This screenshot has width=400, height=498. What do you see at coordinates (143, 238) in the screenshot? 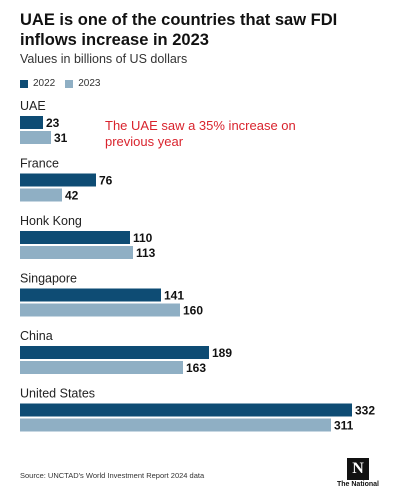
I see `value-label-honk-kong-2022: 110` at bounding box center [143, 238].